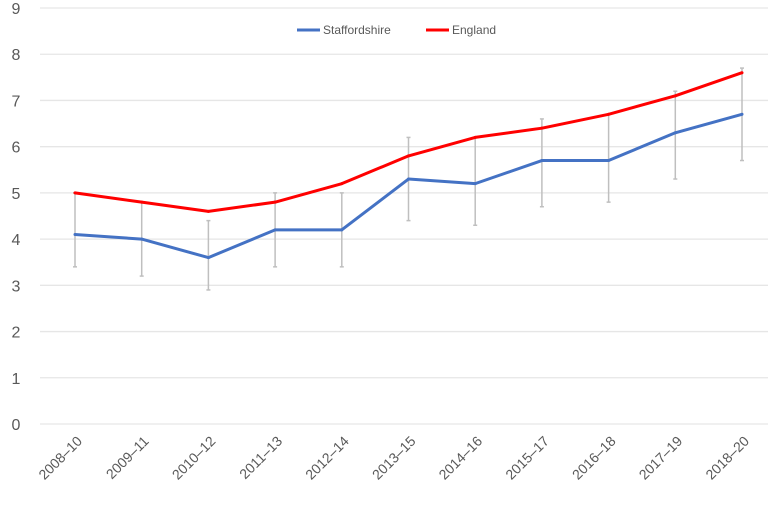  What do you see at coordinates (16, 286) in the screenshot?
I see `y-tick-label: 3` at bounding box center [16, 286].